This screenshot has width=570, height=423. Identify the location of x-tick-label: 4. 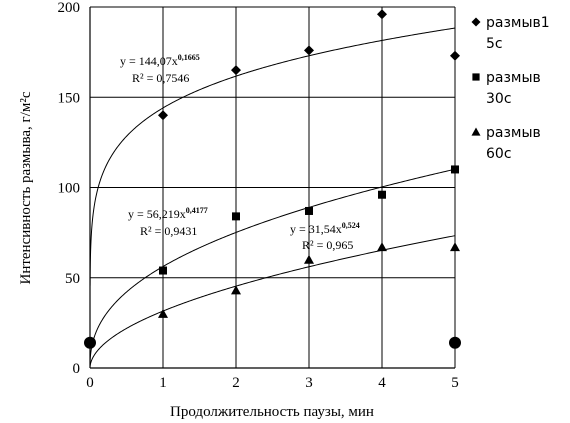
(382, 383).